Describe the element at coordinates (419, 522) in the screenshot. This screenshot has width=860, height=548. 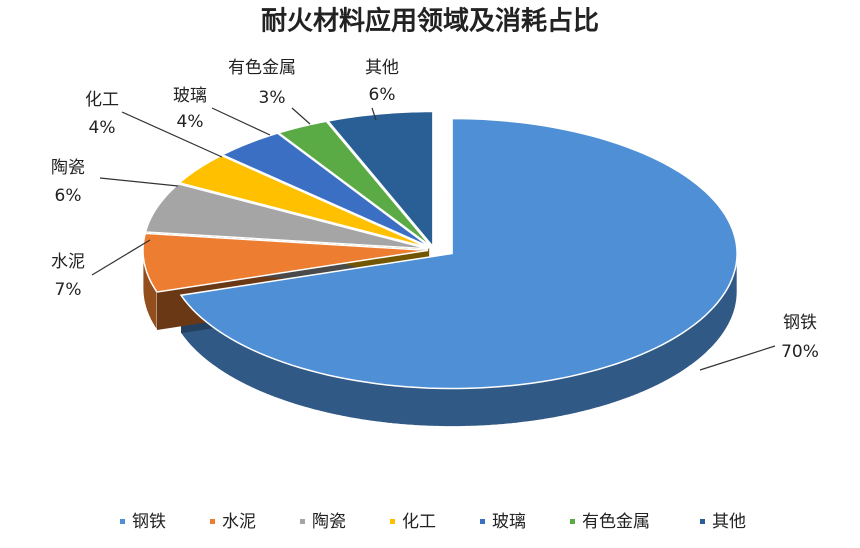
I see `legend-label: 化工` at that location.